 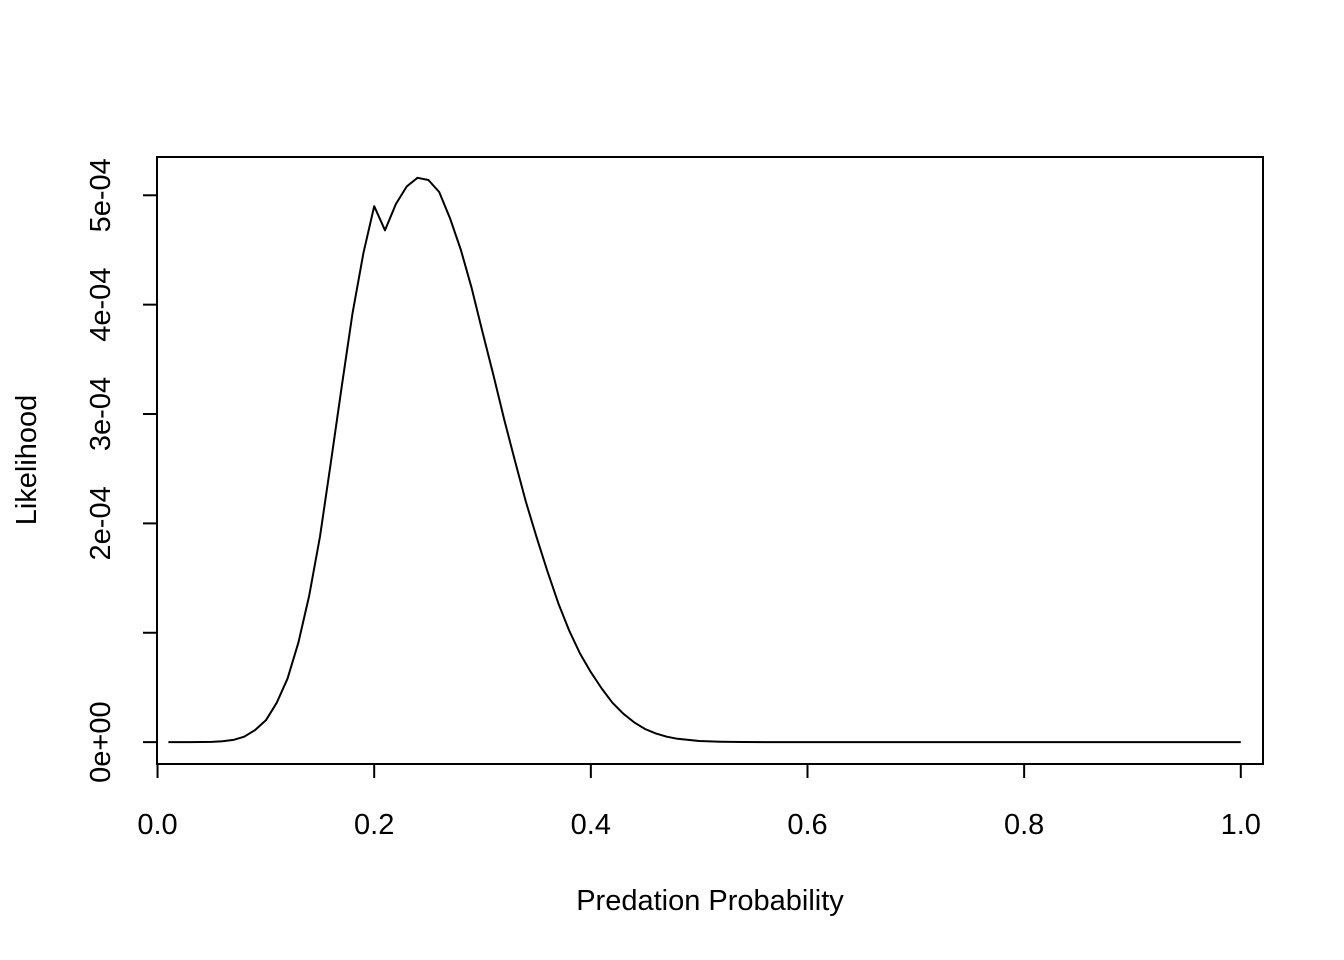 I want to click on x-tick-label: 0.2, so click(x=374, y=825).